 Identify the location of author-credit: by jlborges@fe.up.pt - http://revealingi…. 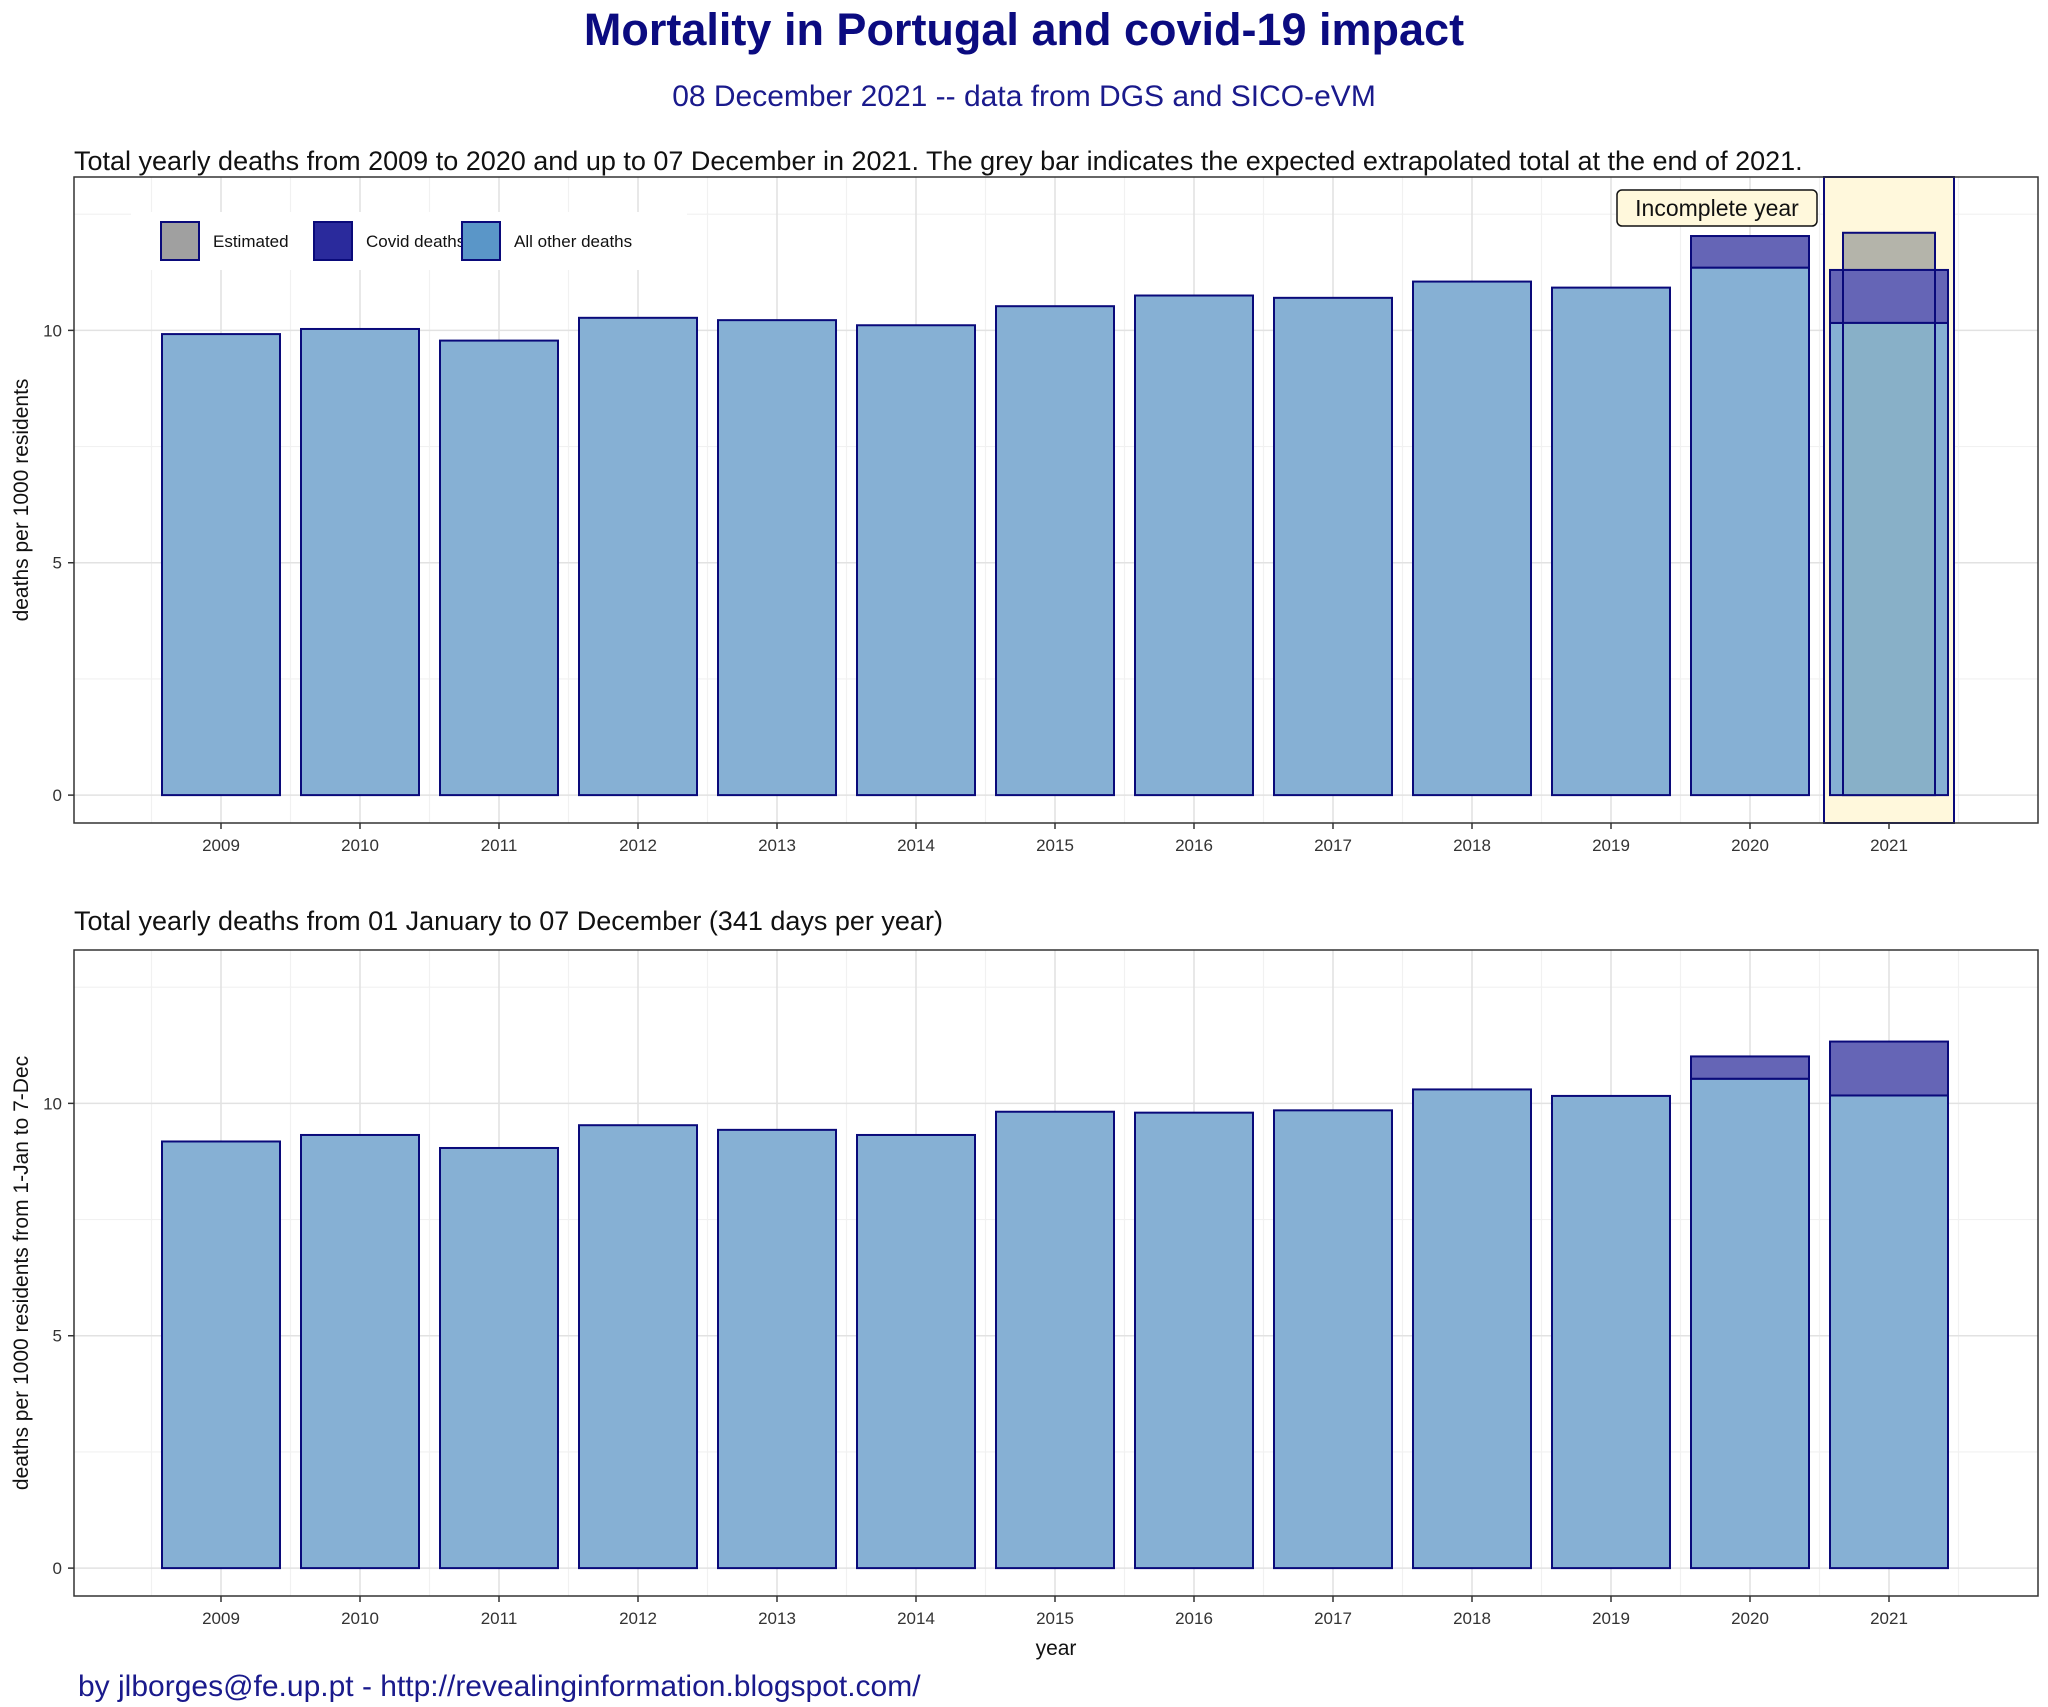
(499, 1686).